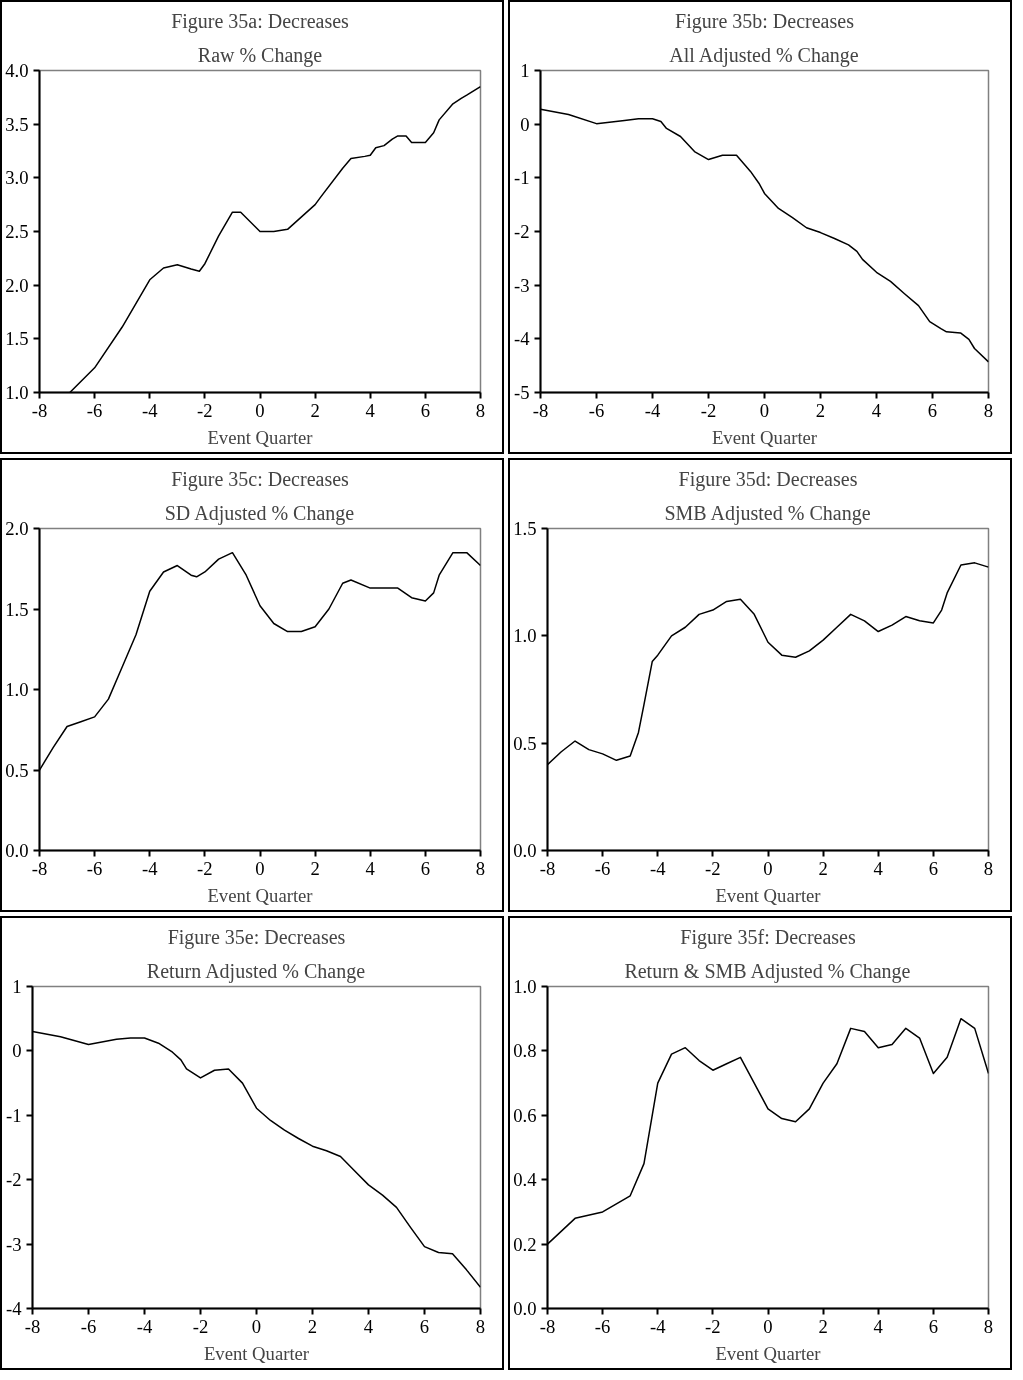  What do you see at coordinates (17, 70) in the screenshot?
I see `y-tick-label: 4.0` at bounding box center [17, 70].